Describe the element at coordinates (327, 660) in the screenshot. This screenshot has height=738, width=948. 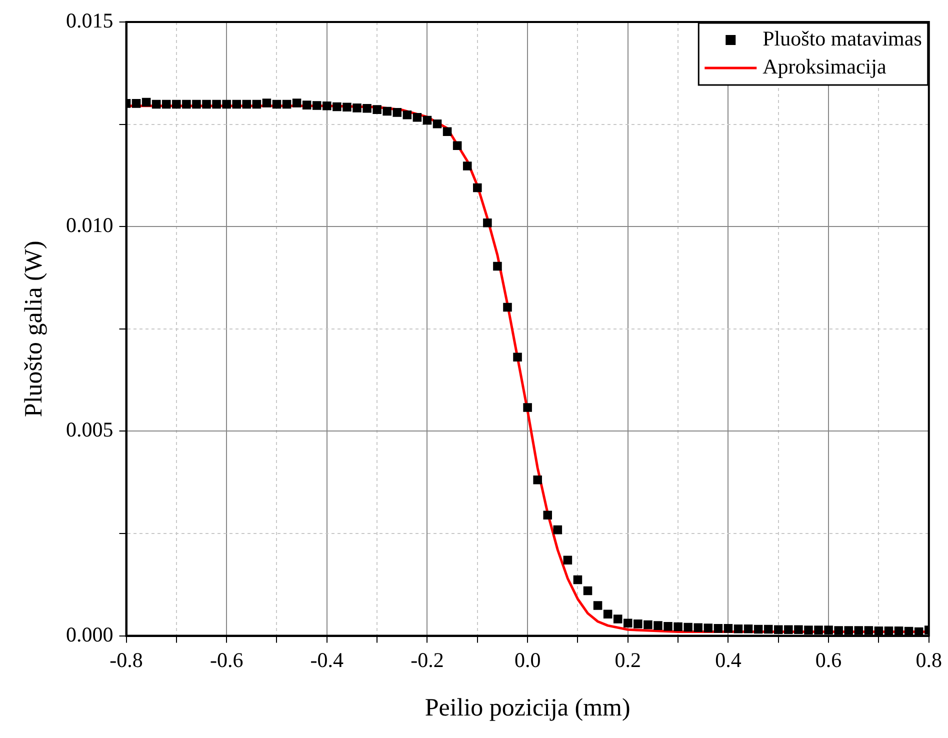
I see `x-tick-label: -0.4` at that location.